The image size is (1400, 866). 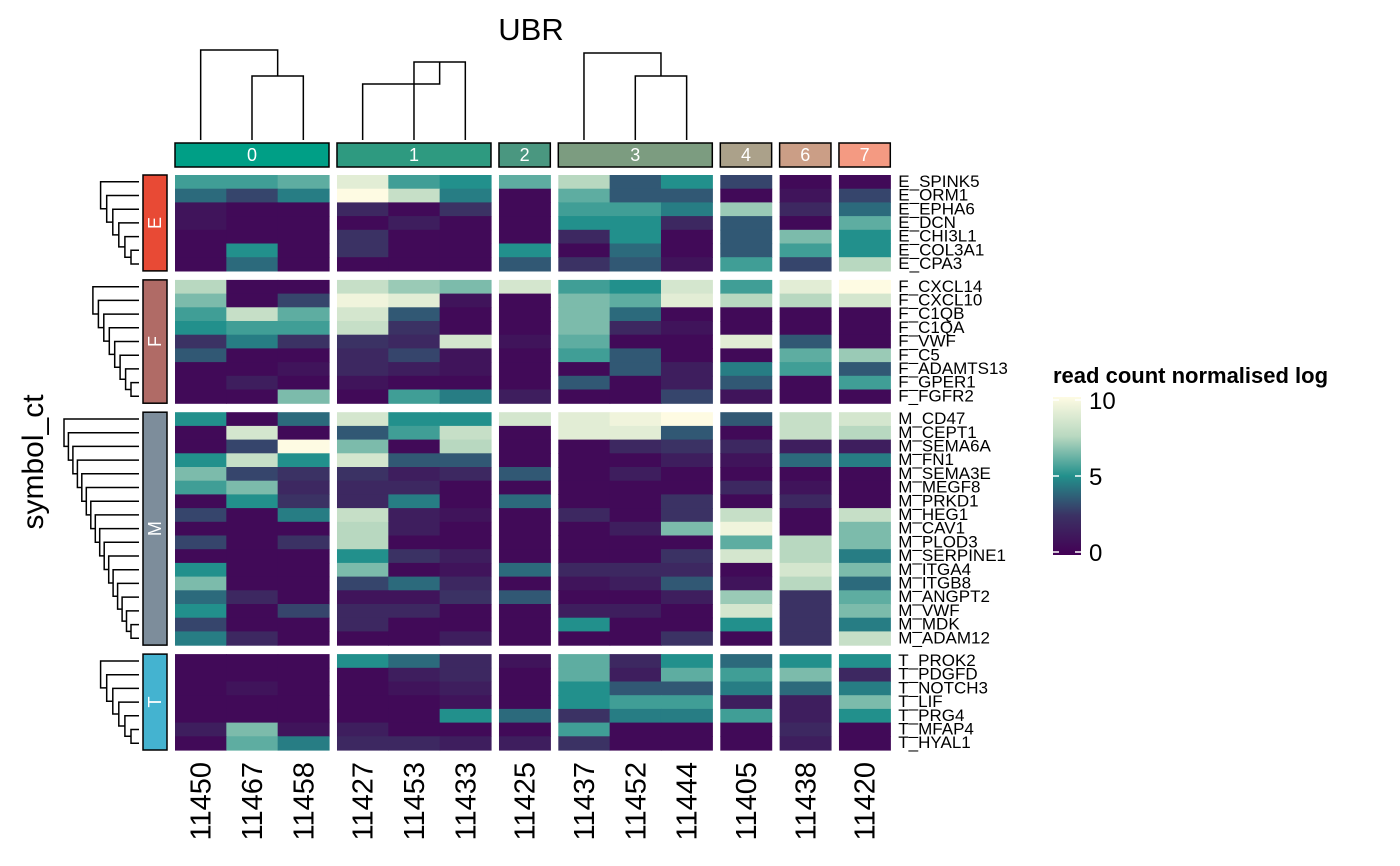 What do you see at coordinates (526, 801) in the screenshot?
I see `column-label: 11425` at bounding box center [526, 801].